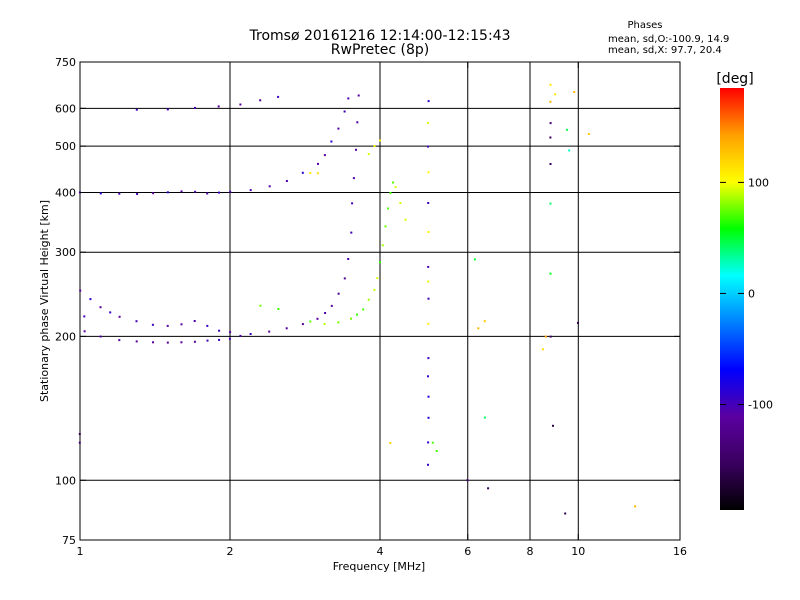  I want to click on phase-box-line-x: mean, sd,X: 97.7, 20.4, so click(665, 50).